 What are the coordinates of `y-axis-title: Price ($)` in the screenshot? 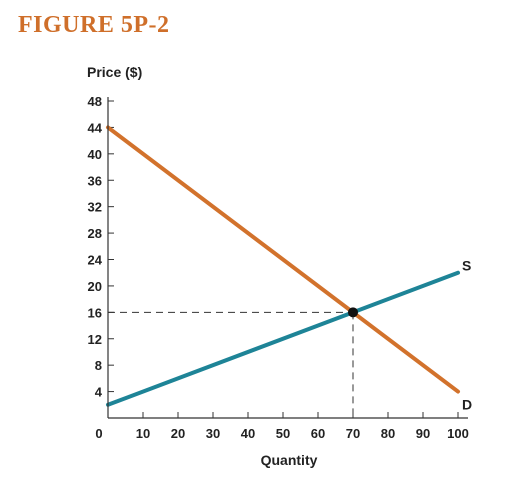 It's located at (114, 72).